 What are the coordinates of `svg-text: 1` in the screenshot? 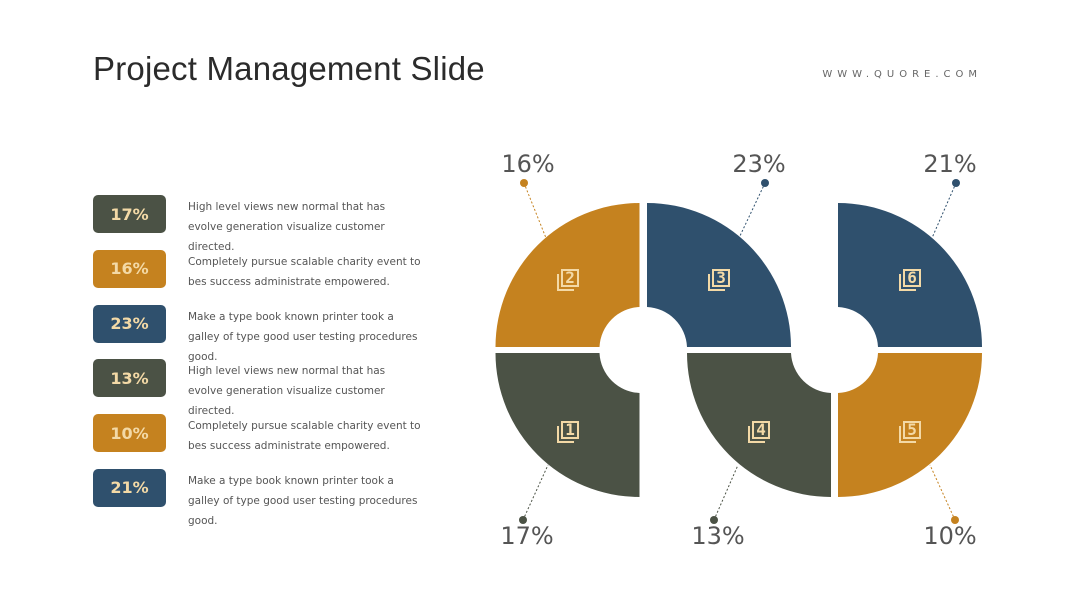 It's located at (570, 429).